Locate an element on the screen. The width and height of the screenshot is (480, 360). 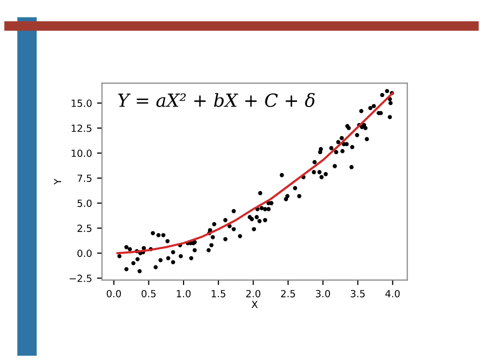
annotation: Y = aX² + bX + C + δ is located at coordinates (216, 100).